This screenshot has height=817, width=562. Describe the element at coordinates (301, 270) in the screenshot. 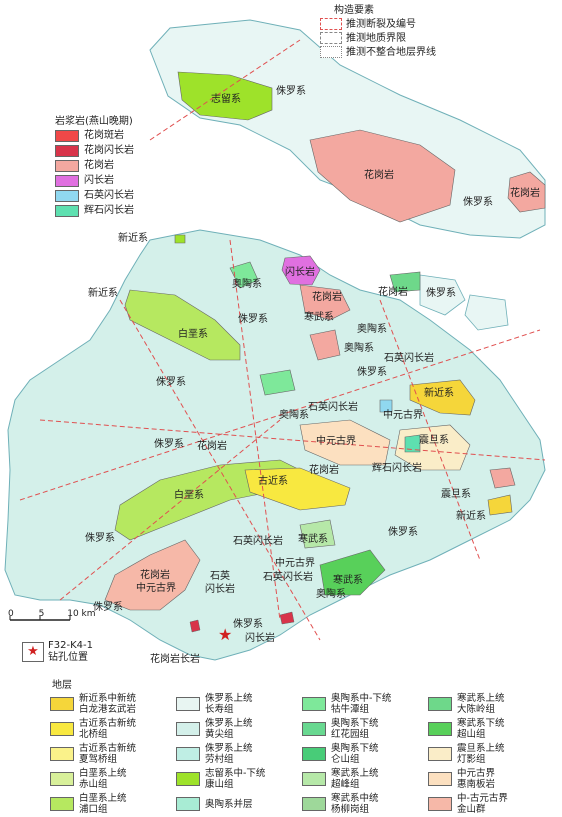

I see `diorite-area` at that location.